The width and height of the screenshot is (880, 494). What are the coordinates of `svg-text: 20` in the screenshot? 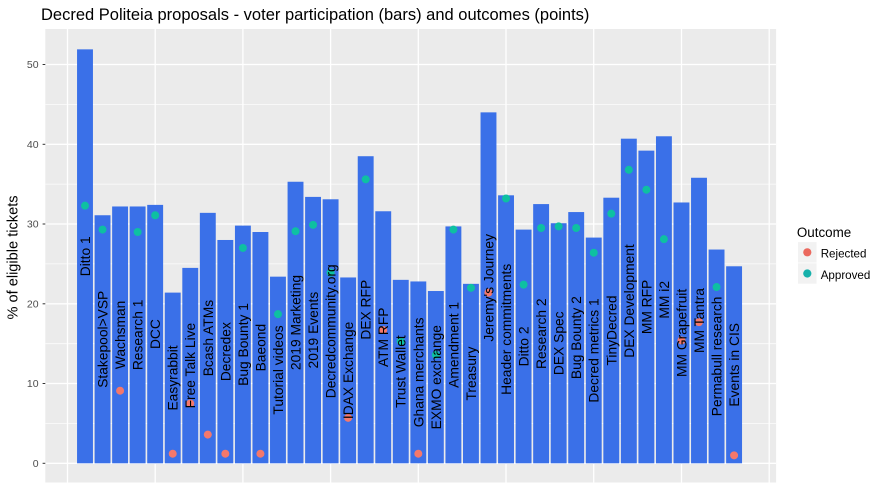 It's located at (33, 304).